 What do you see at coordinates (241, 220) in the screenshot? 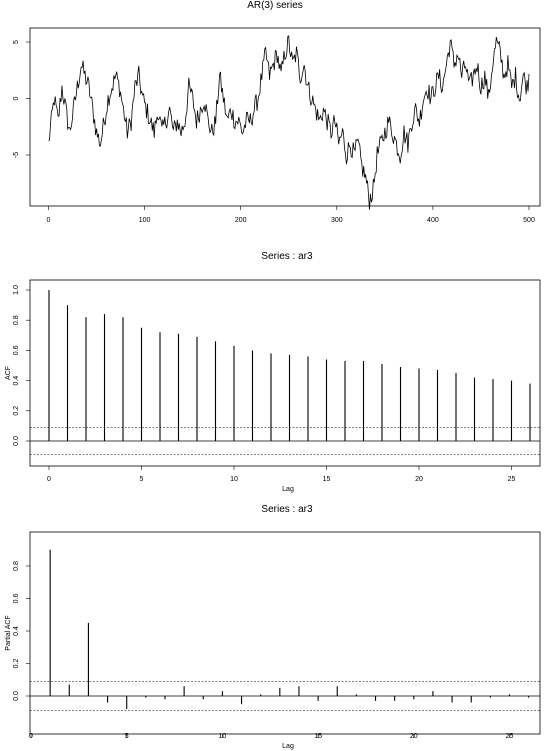
I see `x-tick-label: 200` at bounding box center [241, 220].